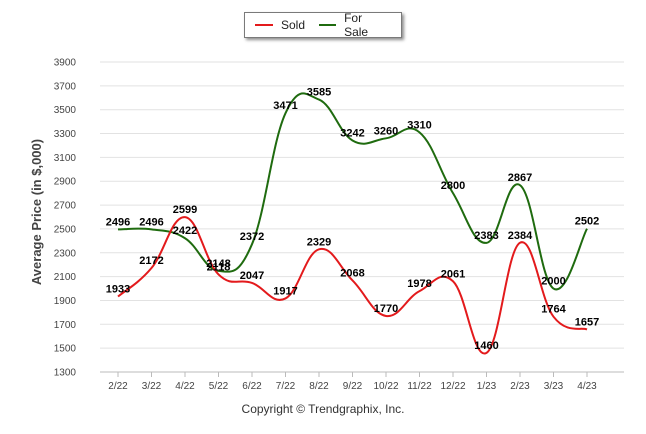  I want to click on legend-swatch-for-sale, so click(328, 25).